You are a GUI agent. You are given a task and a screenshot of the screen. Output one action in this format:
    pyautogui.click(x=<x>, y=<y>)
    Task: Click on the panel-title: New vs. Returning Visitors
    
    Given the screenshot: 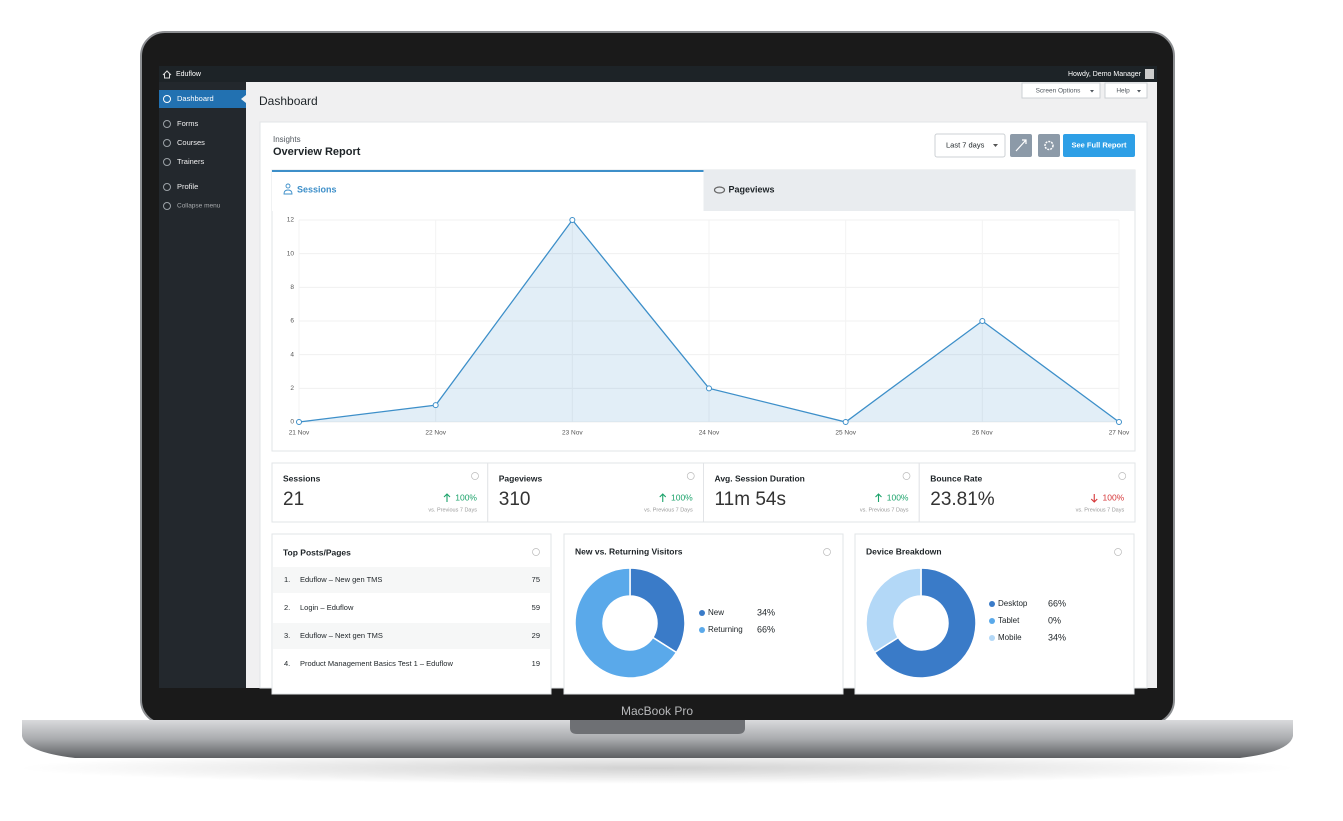 What is the action you would take?
    pyautogui.click(x=629, y=551)
    